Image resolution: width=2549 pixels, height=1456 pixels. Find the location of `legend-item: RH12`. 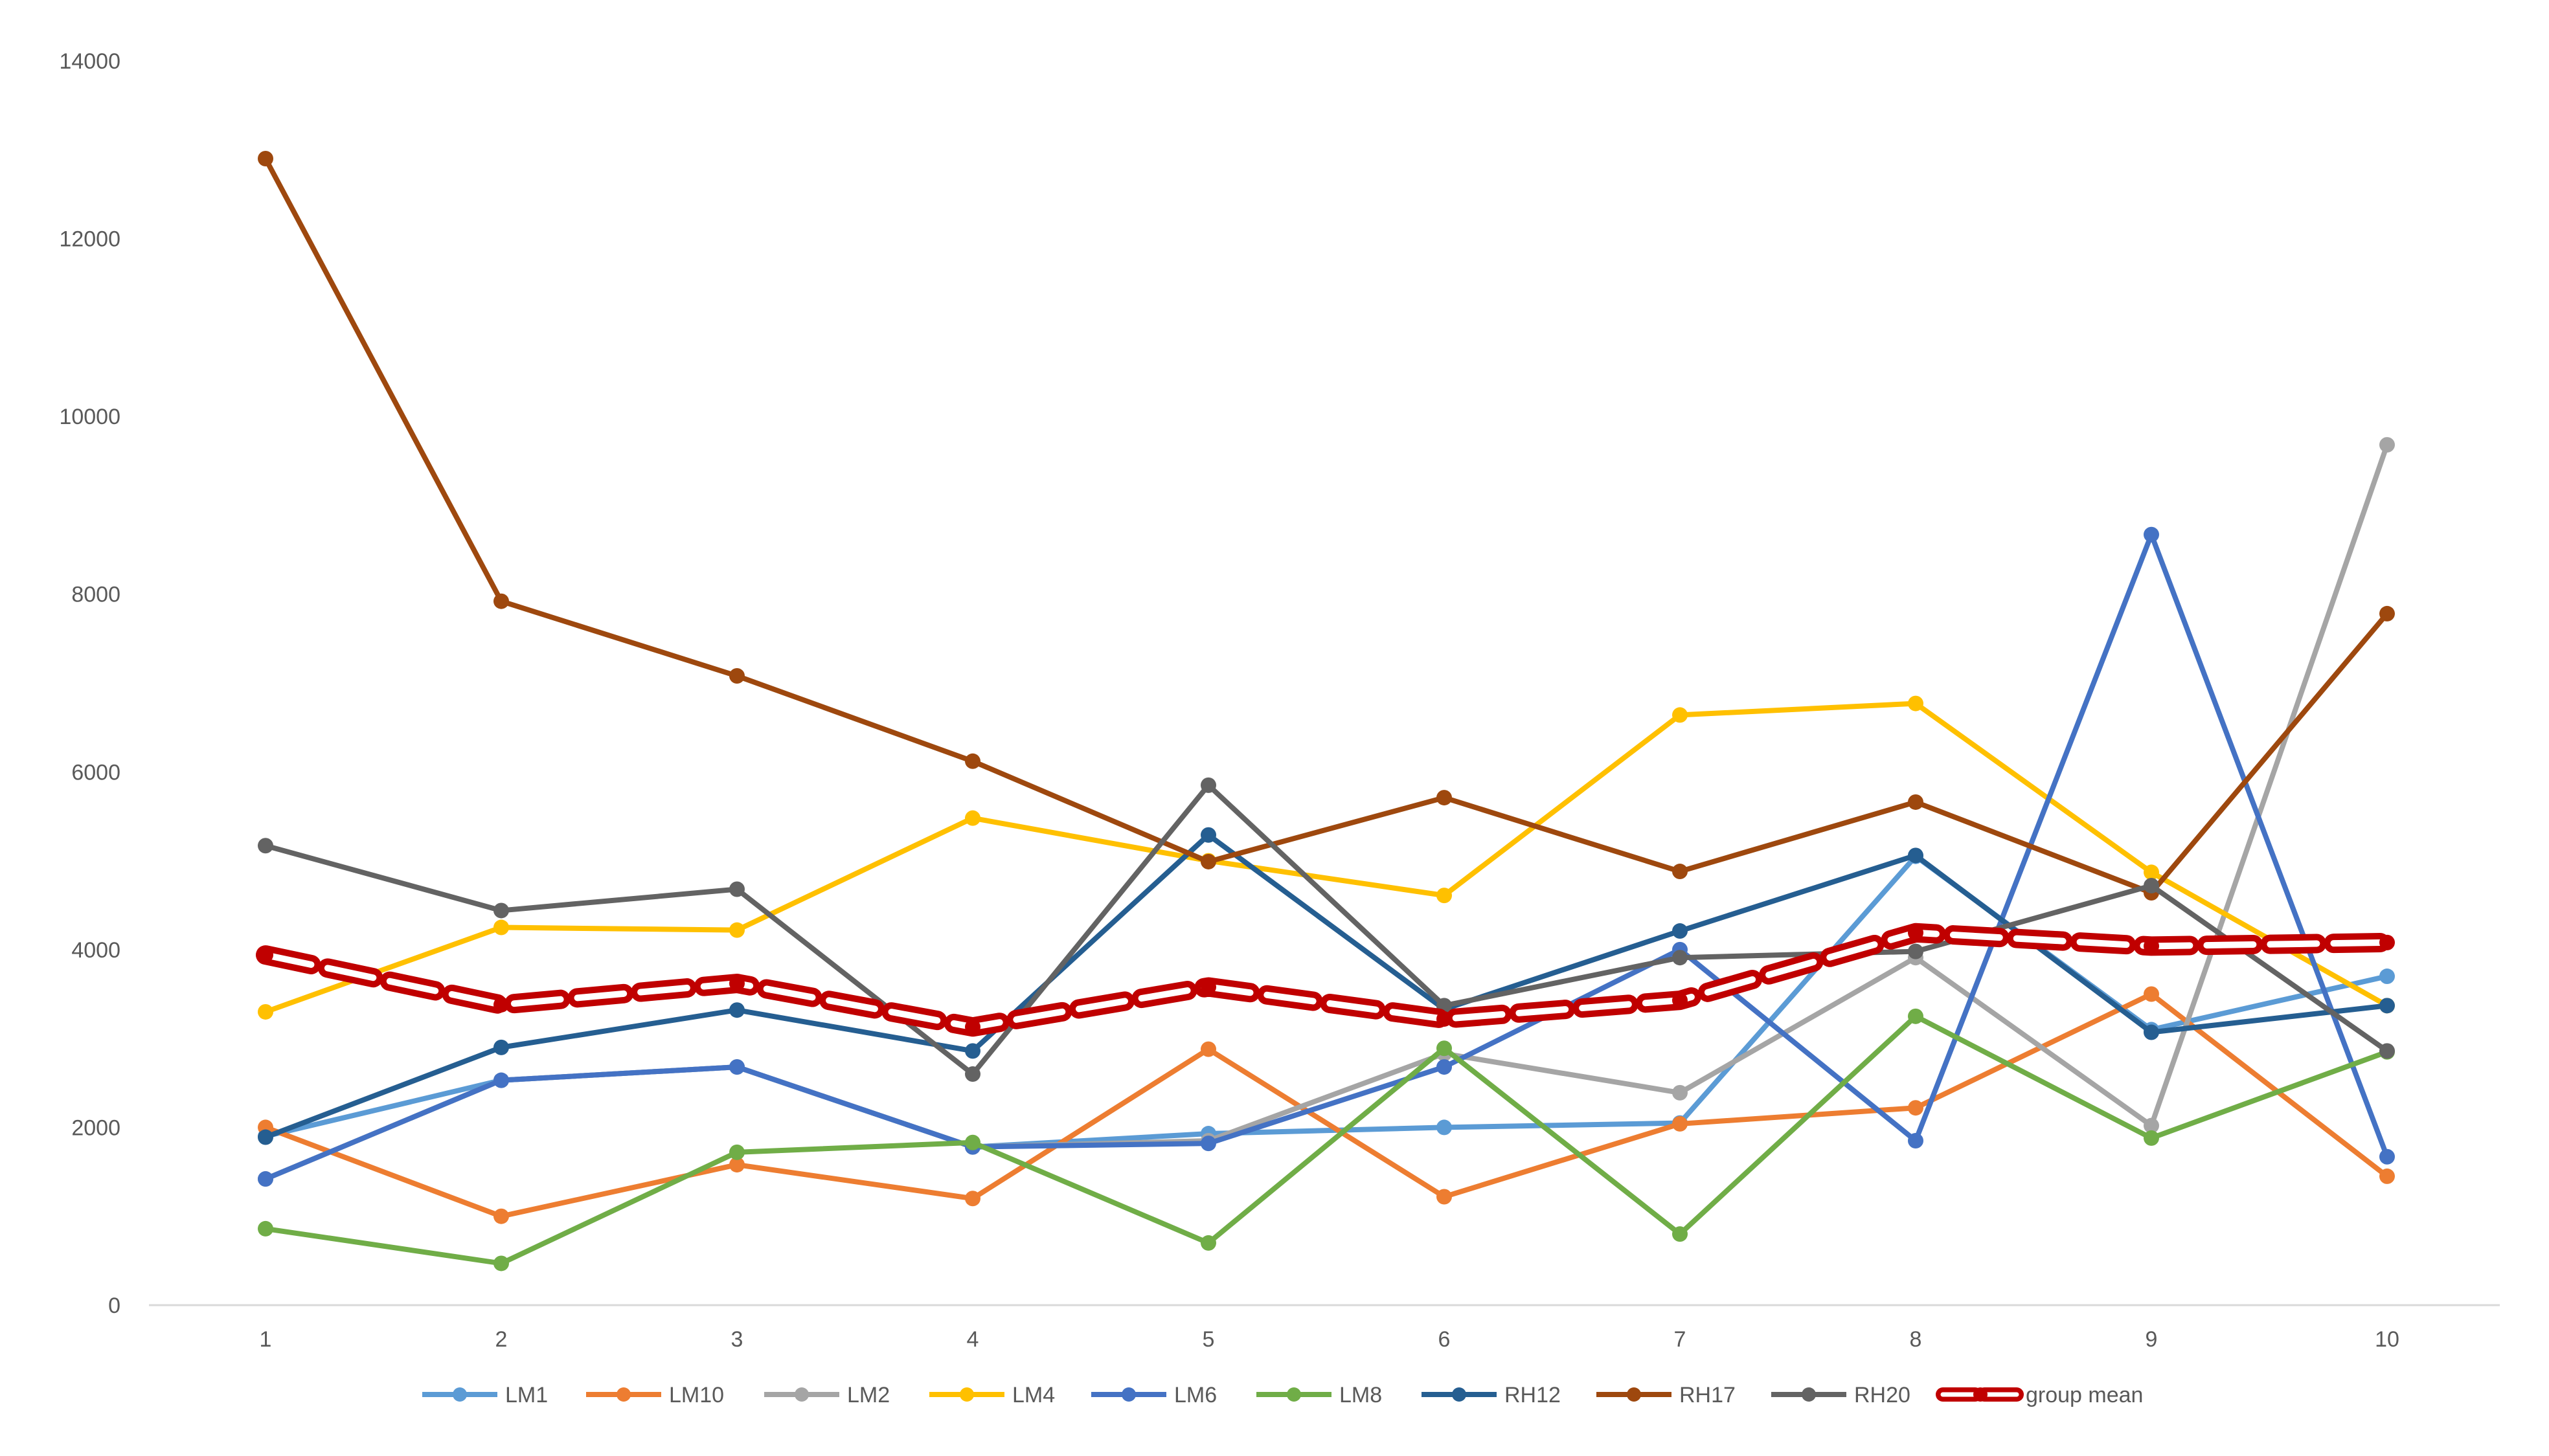

legend-item: RH12 is located at coordinates (1491, 1395).